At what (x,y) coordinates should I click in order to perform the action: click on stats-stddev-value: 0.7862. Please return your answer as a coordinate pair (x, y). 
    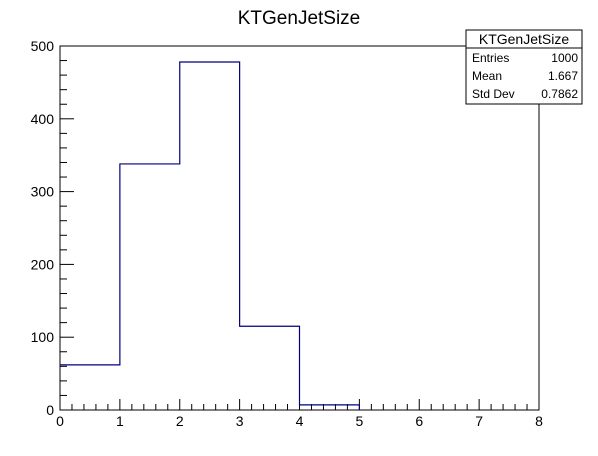
    Looking at the image, I should click on (559, 94).